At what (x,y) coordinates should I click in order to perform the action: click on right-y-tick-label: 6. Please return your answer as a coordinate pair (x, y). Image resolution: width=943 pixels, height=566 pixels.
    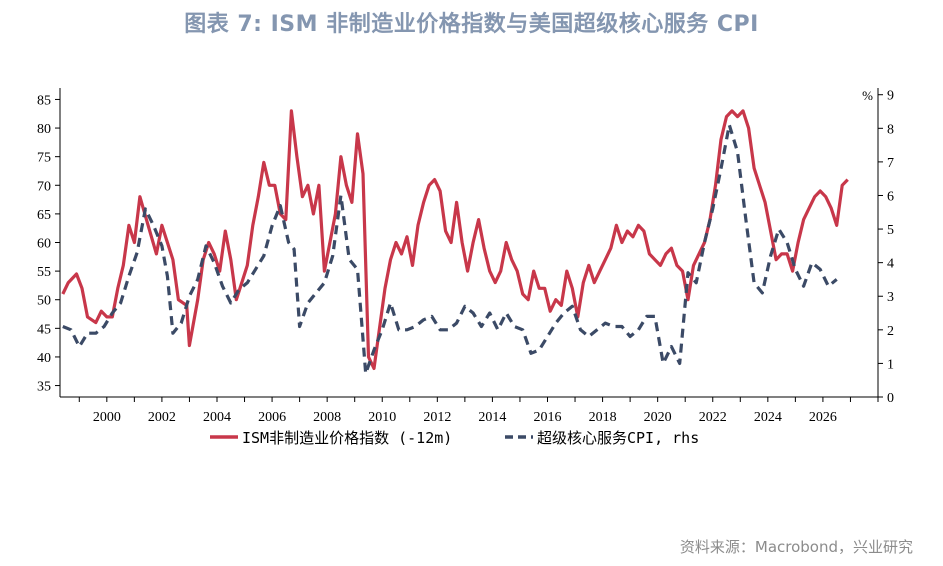
    Looking at the image, I should click on (890, 196).